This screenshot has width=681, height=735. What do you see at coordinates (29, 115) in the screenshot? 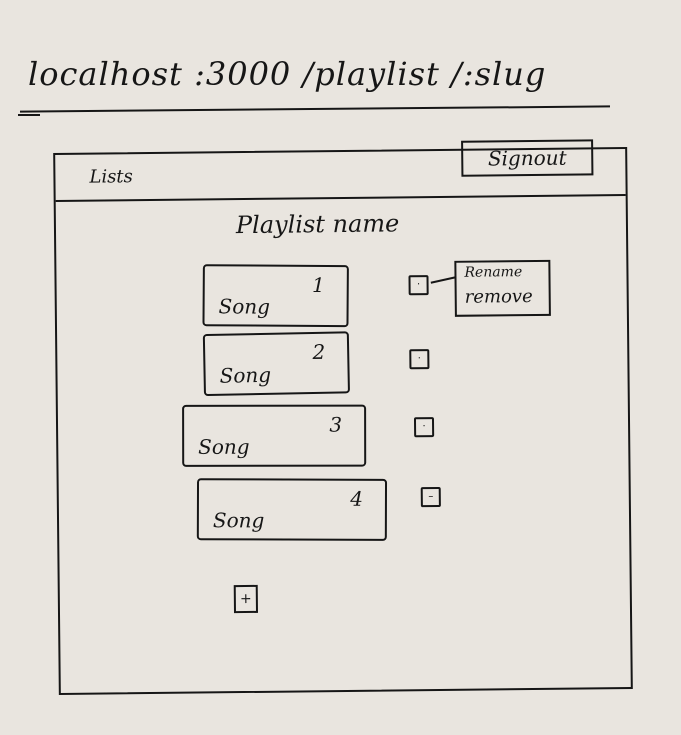
I see `url-divider-mark` at bounding box center [29, 115].